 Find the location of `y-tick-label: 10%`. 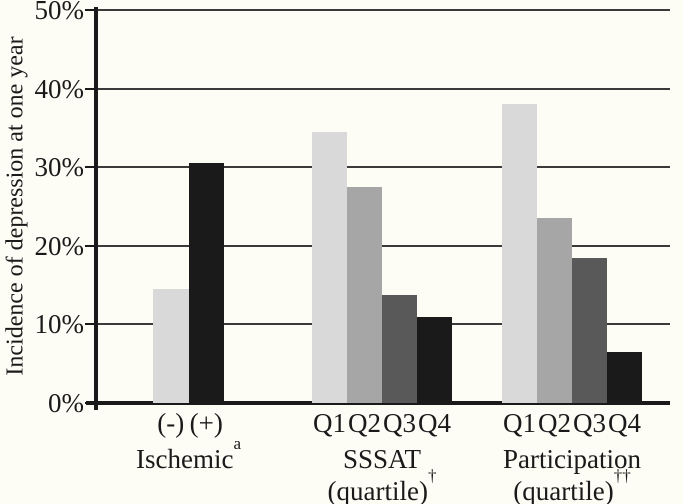

y-tick-label: 10% is located at coordinates (59, 324).